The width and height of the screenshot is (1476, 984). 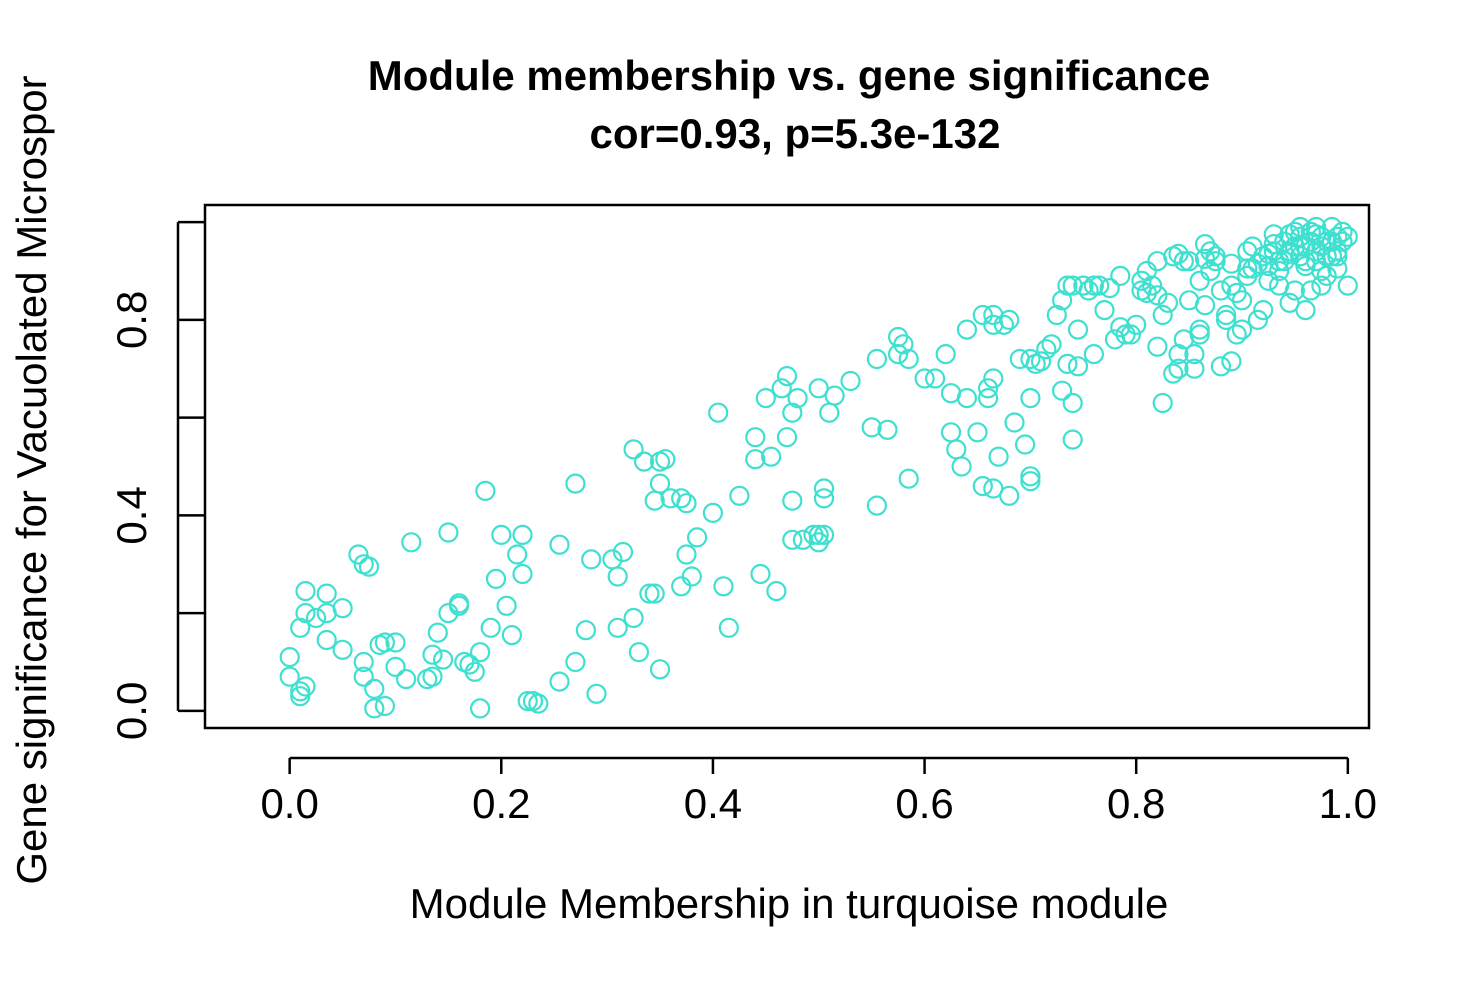 I want to click on chart-title: Module membership vs. gene significance, so click(x=789, y=75).